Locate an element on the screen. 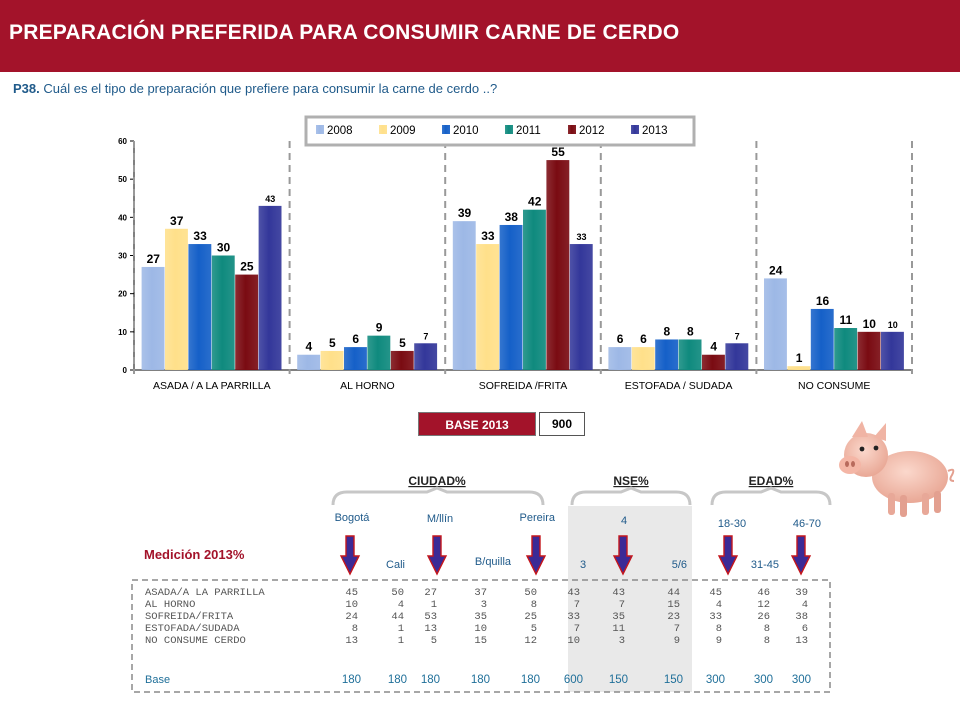 The width and height of the screenshot is (960, 720). y-tick-label: 30 is located at coordinates (122, 256).